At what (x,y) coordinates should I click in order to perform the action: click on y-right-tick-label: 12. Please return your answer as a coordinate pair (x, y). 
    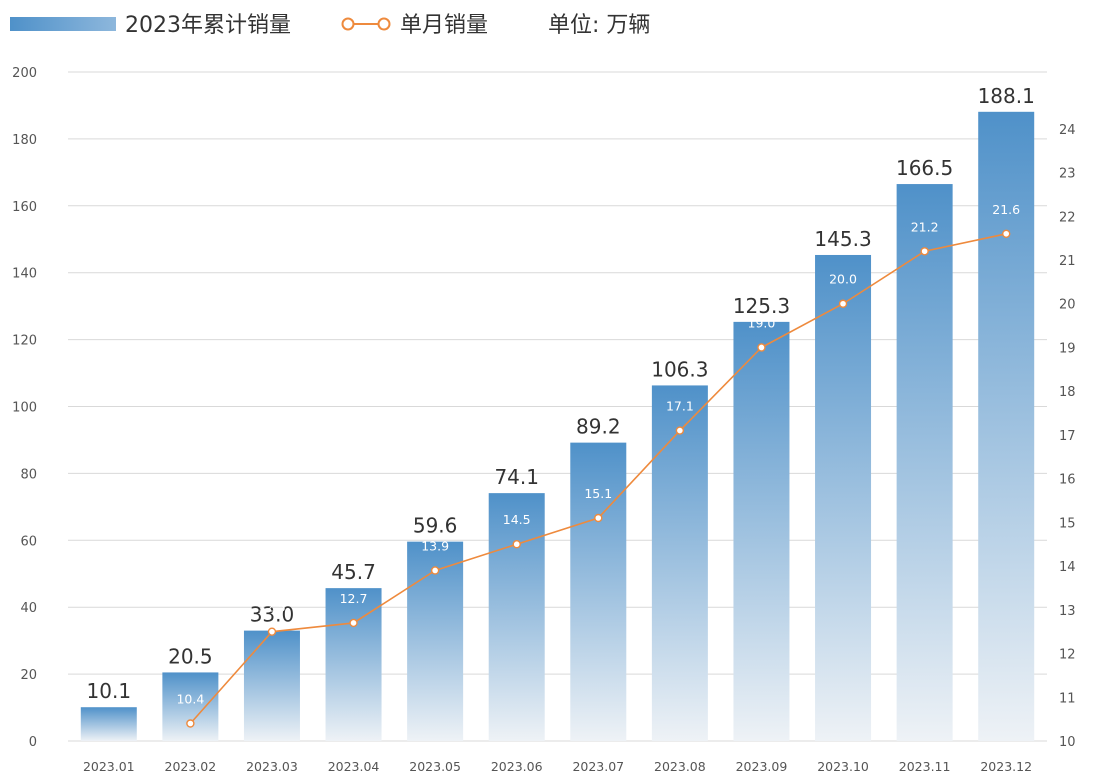
    Looking at the image, I should click on (1067, 655).